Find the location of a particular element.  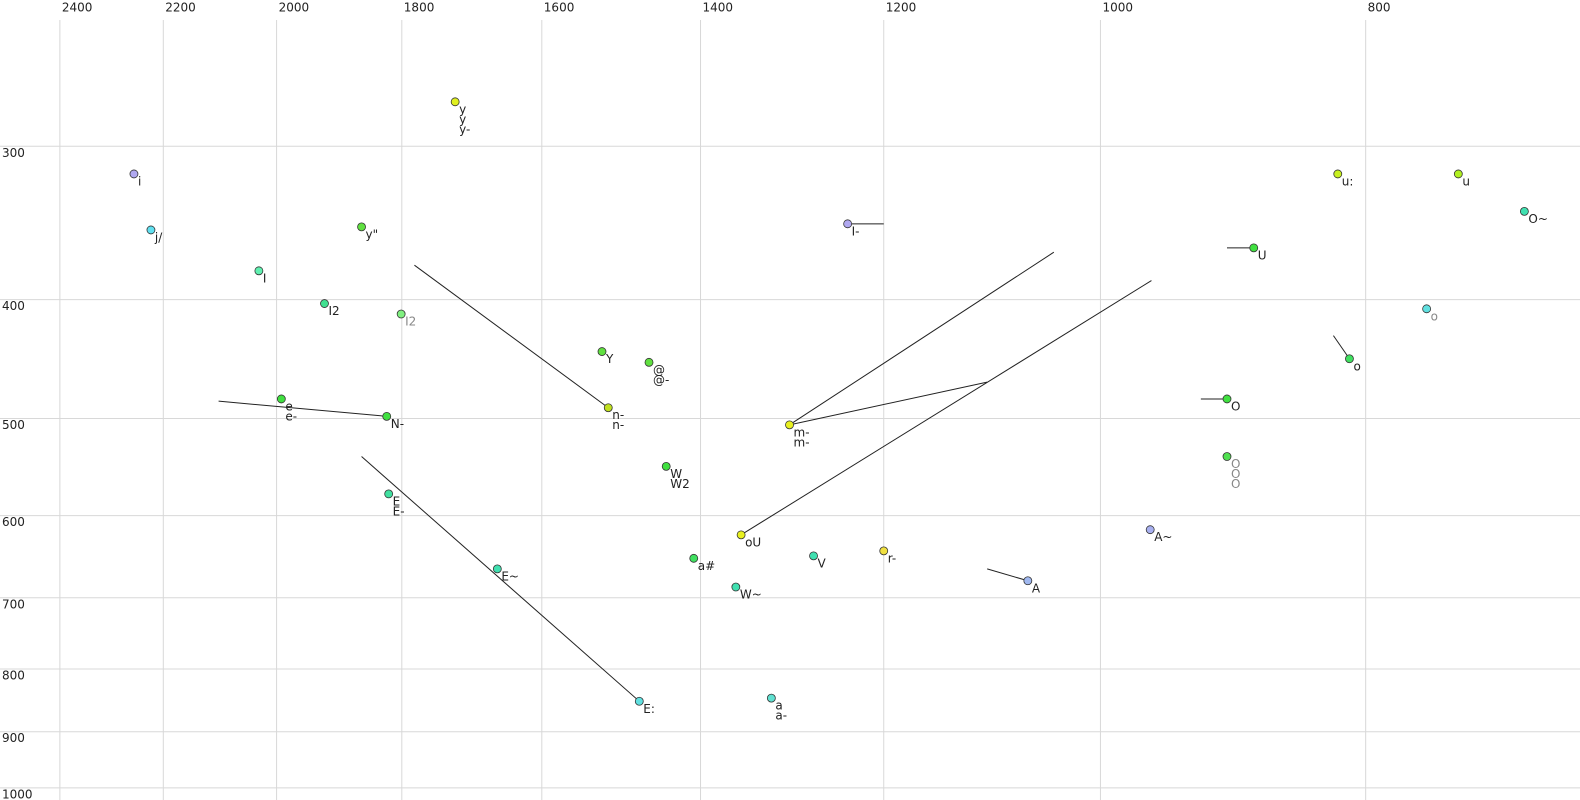

y-tick-label: 500 is located at coordinates (13, 425).